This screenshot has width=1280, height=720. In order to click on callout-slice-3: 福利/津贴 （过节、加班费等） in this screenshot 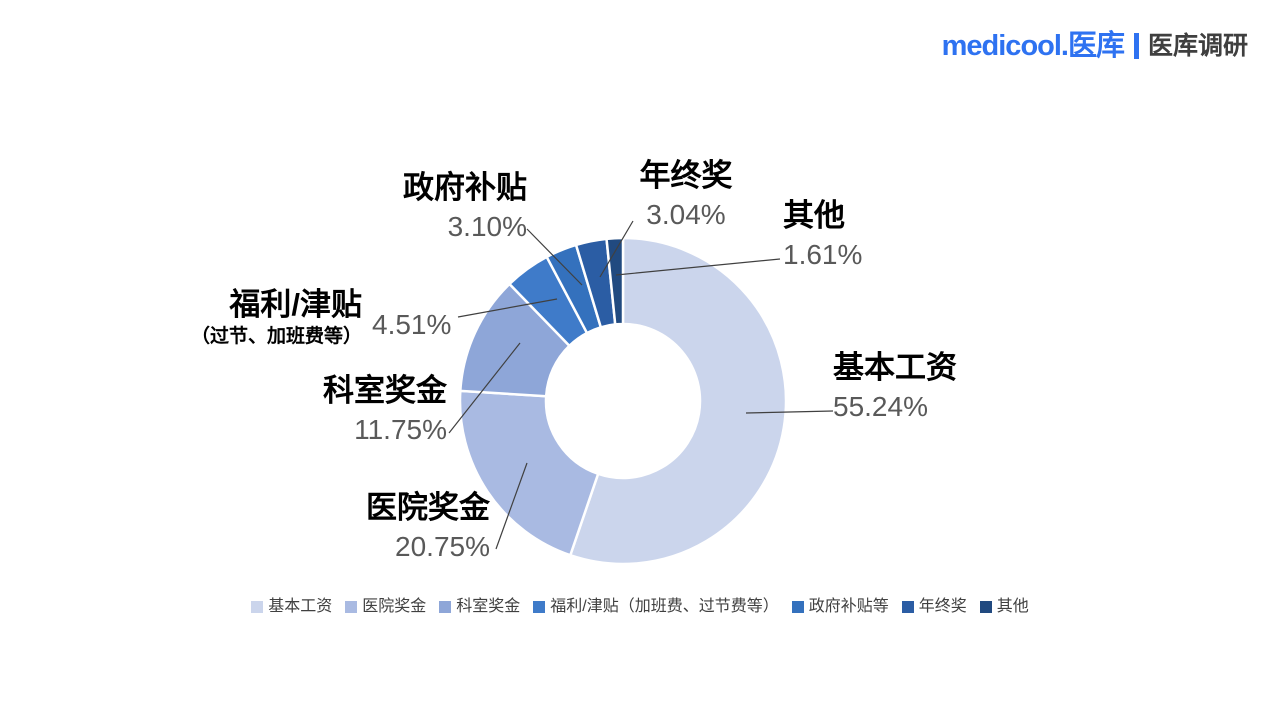, I will do `click(264, 317)`.